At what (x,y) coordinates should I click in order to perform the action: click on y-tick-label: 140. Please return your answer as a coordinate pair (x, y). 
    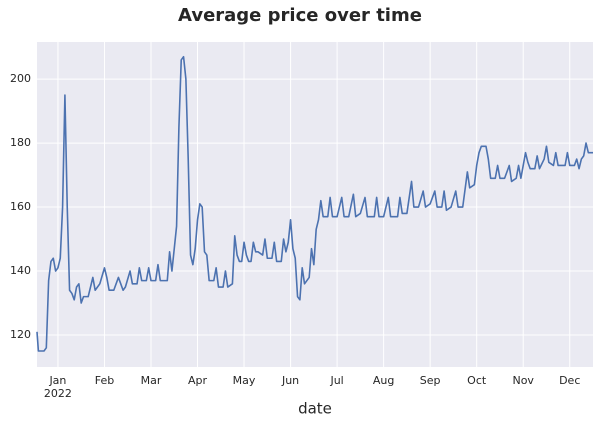
    Looking at the image, I should click on (20, 270).